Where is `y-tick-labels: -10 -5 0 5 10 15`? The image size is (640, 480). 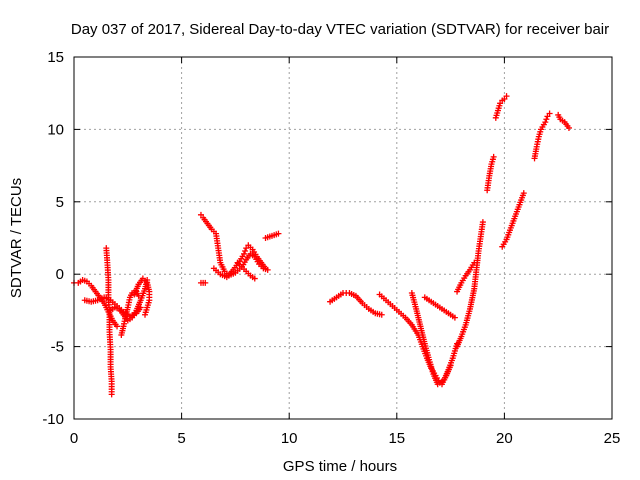
y-tick-labels: -10 -5 0 5 10 15 is located at coordinates (53, 238).